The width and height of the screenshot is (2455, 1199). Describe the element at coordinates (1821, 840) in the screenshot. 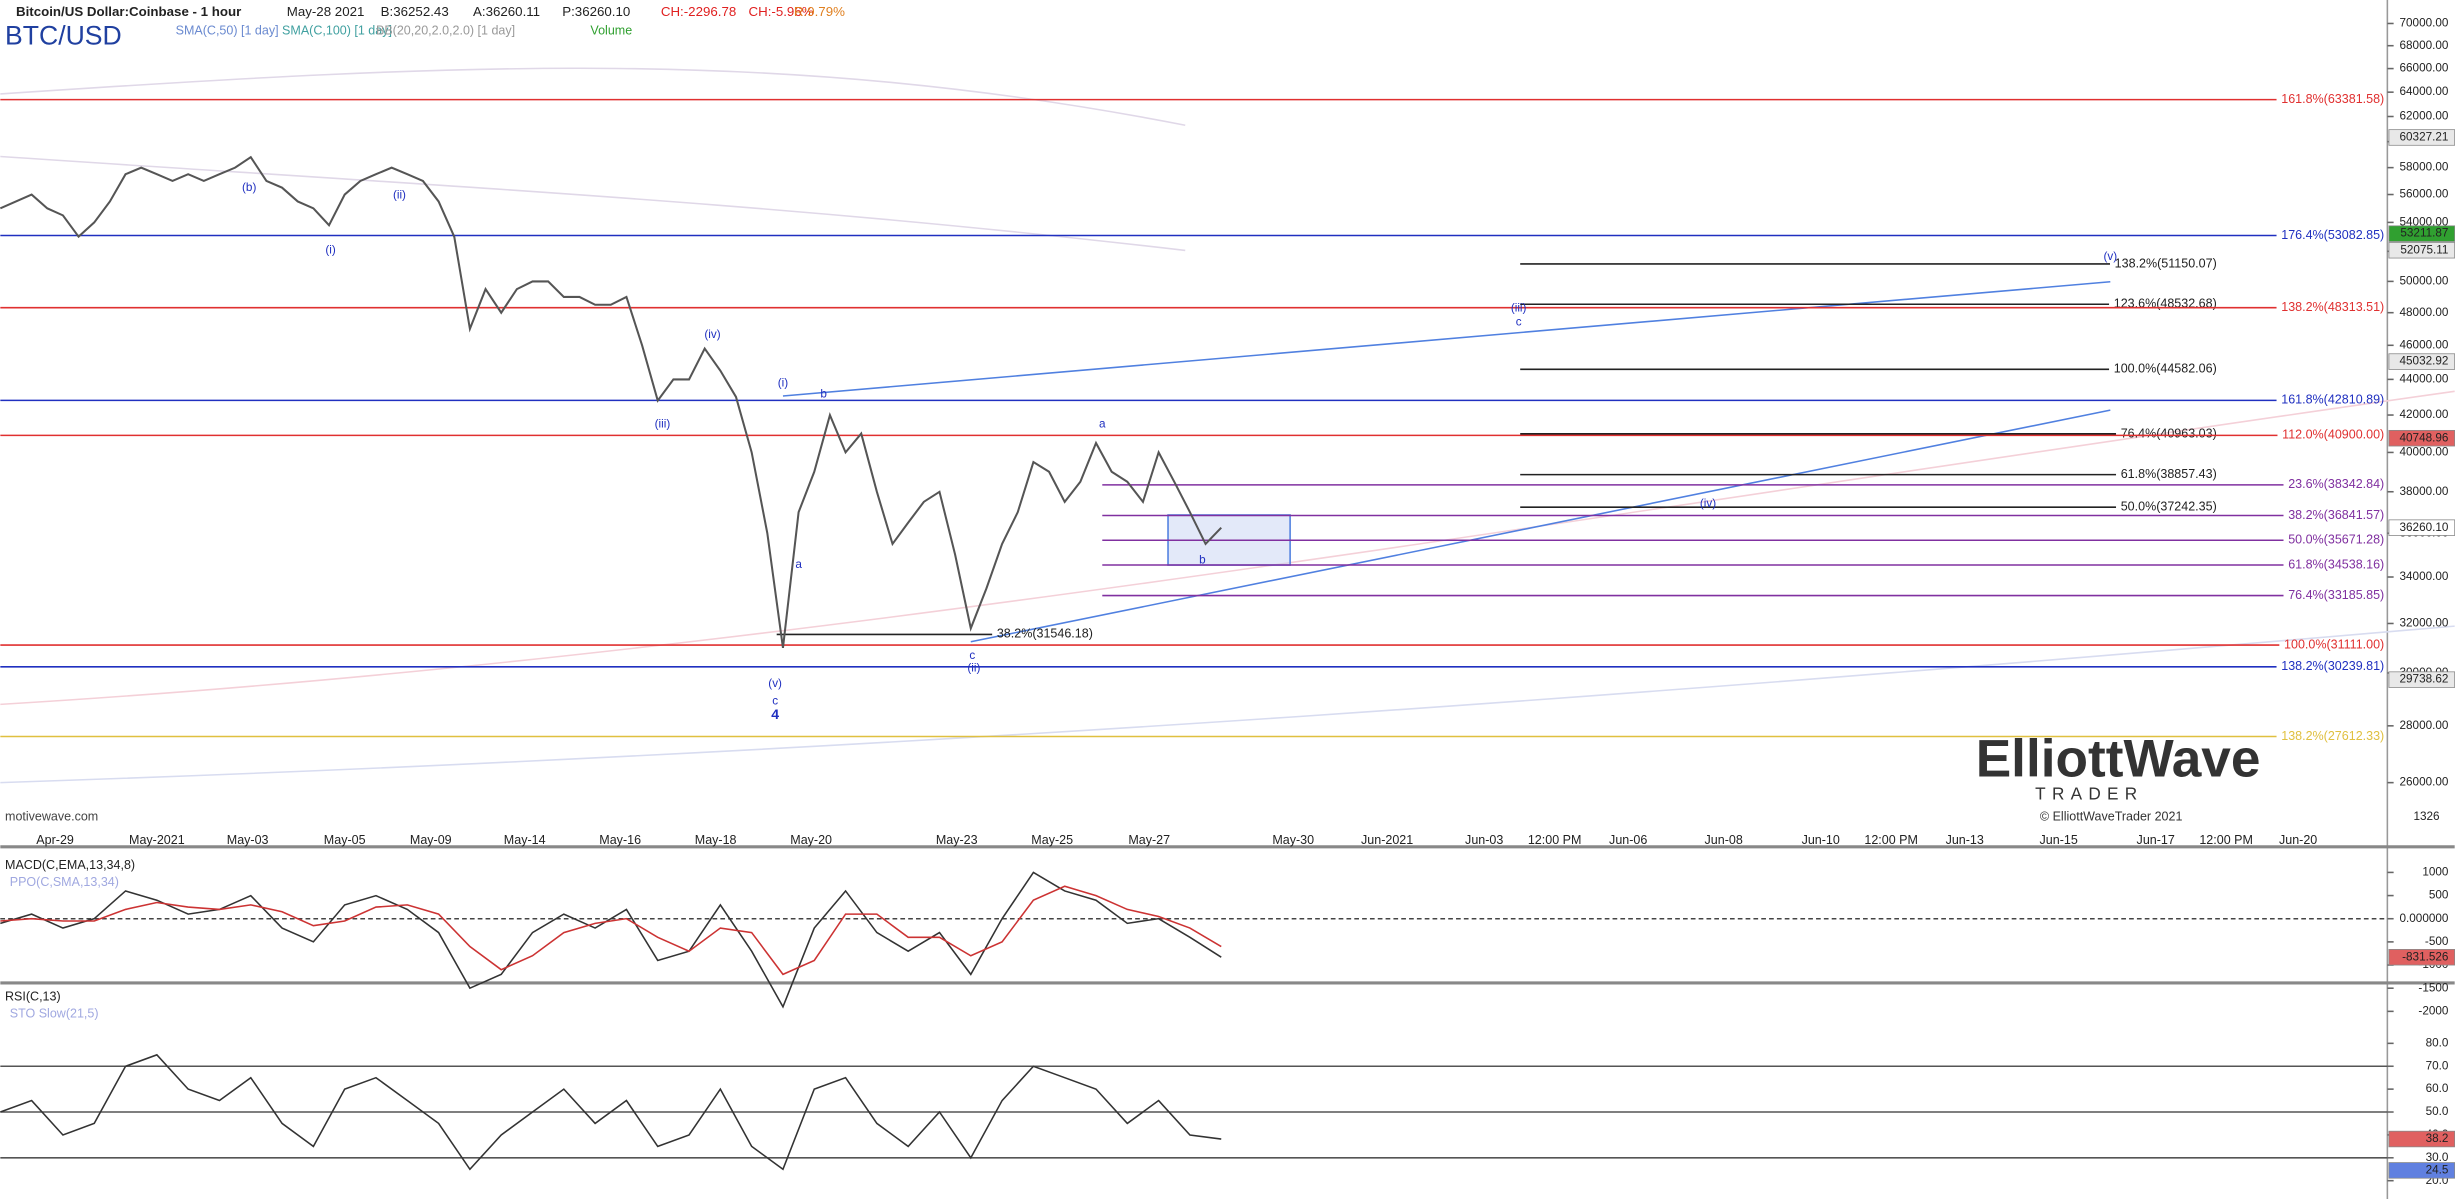

I see `x-tick-label: Jun-10` at that location.